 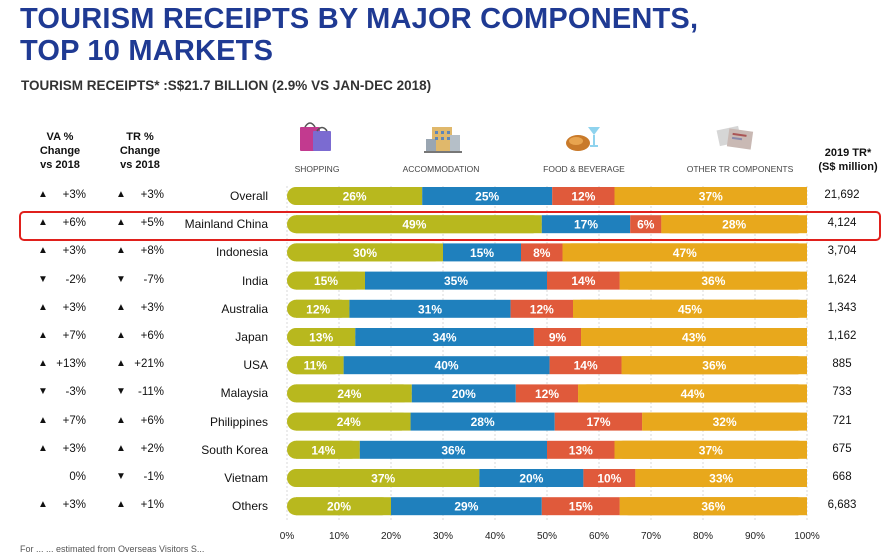 What do you see at coordinates (153, 279) in the screenshot?
I see `tr-change: -7%` at bounding box center [153, 279].